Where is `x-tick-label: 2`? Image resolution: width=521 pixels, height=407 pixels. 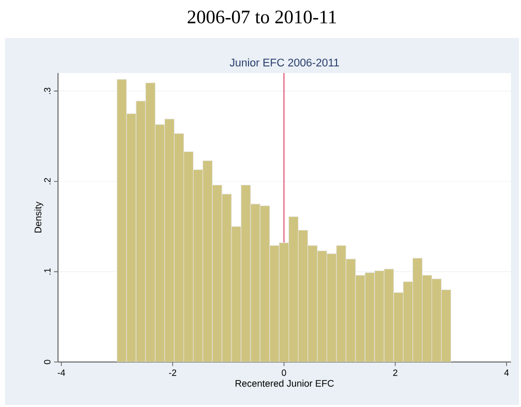 x-tick-label: 2 is located at coordinates (395, 373).